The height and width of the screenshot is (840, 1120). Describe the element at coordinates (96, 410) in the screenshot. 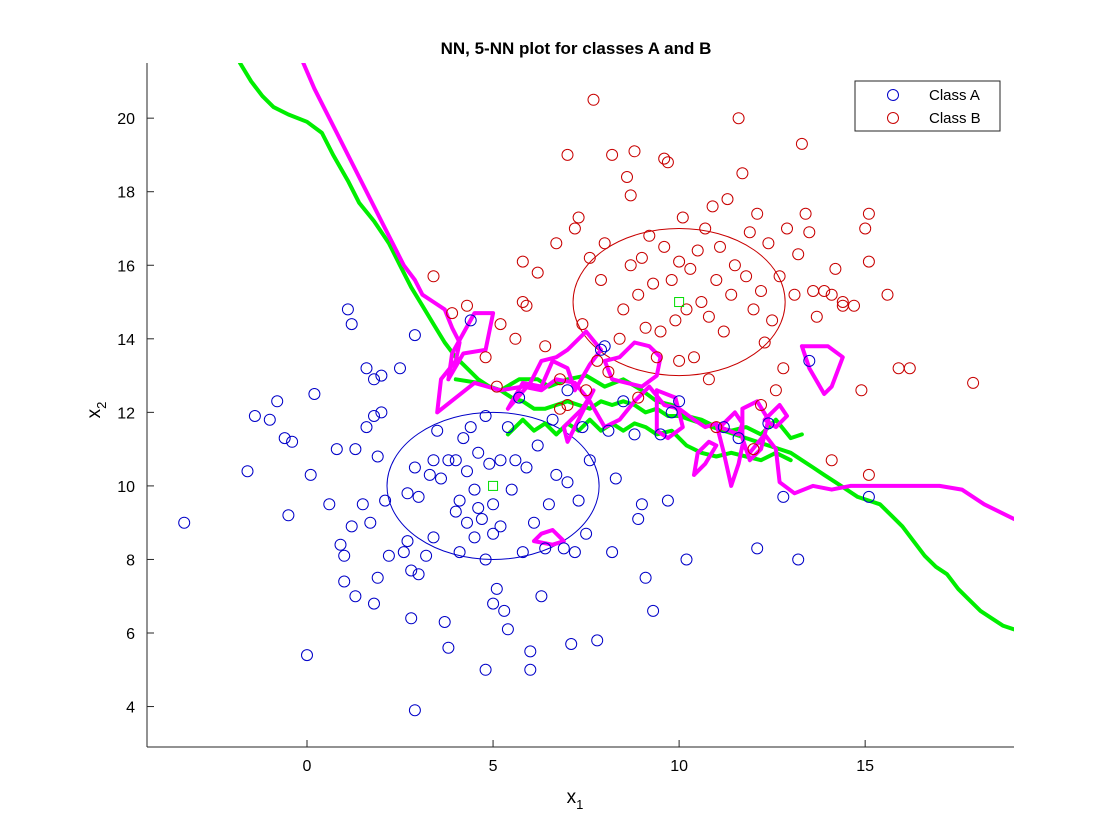

I see `y-axis-label: x2` at that location.